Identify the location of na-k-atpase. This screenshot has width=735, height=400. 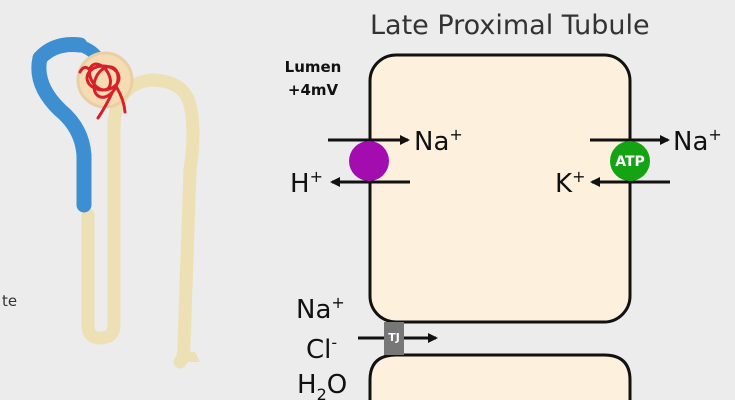
(630, 161).